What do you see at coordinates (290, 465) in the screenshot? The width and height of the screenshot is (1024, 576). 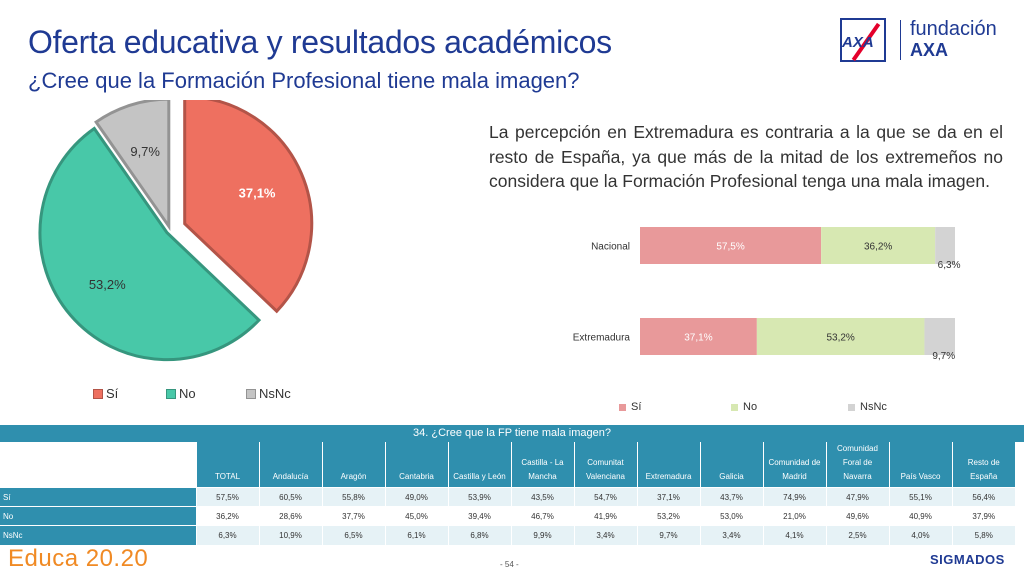 I see `table-column-header: Andalucía` at bounding box center [290, 465].